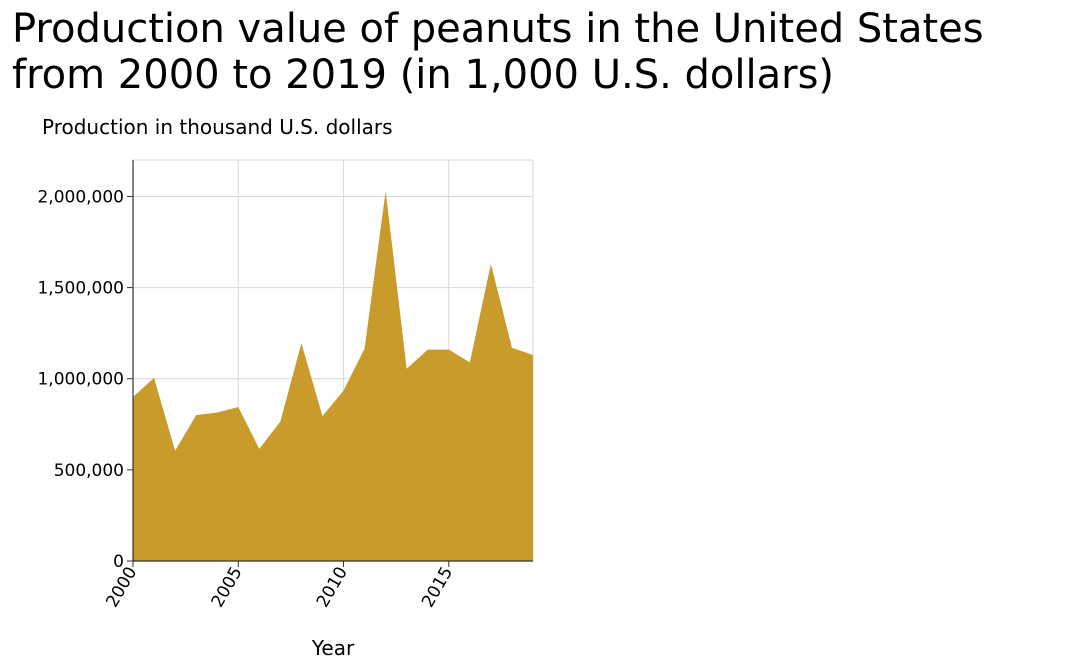 The height and width of the screenshot is (672, 1076). Describe the element at coordinates (227, 587) in the screenshot. I see `x-tick-label: 2005` at that location.